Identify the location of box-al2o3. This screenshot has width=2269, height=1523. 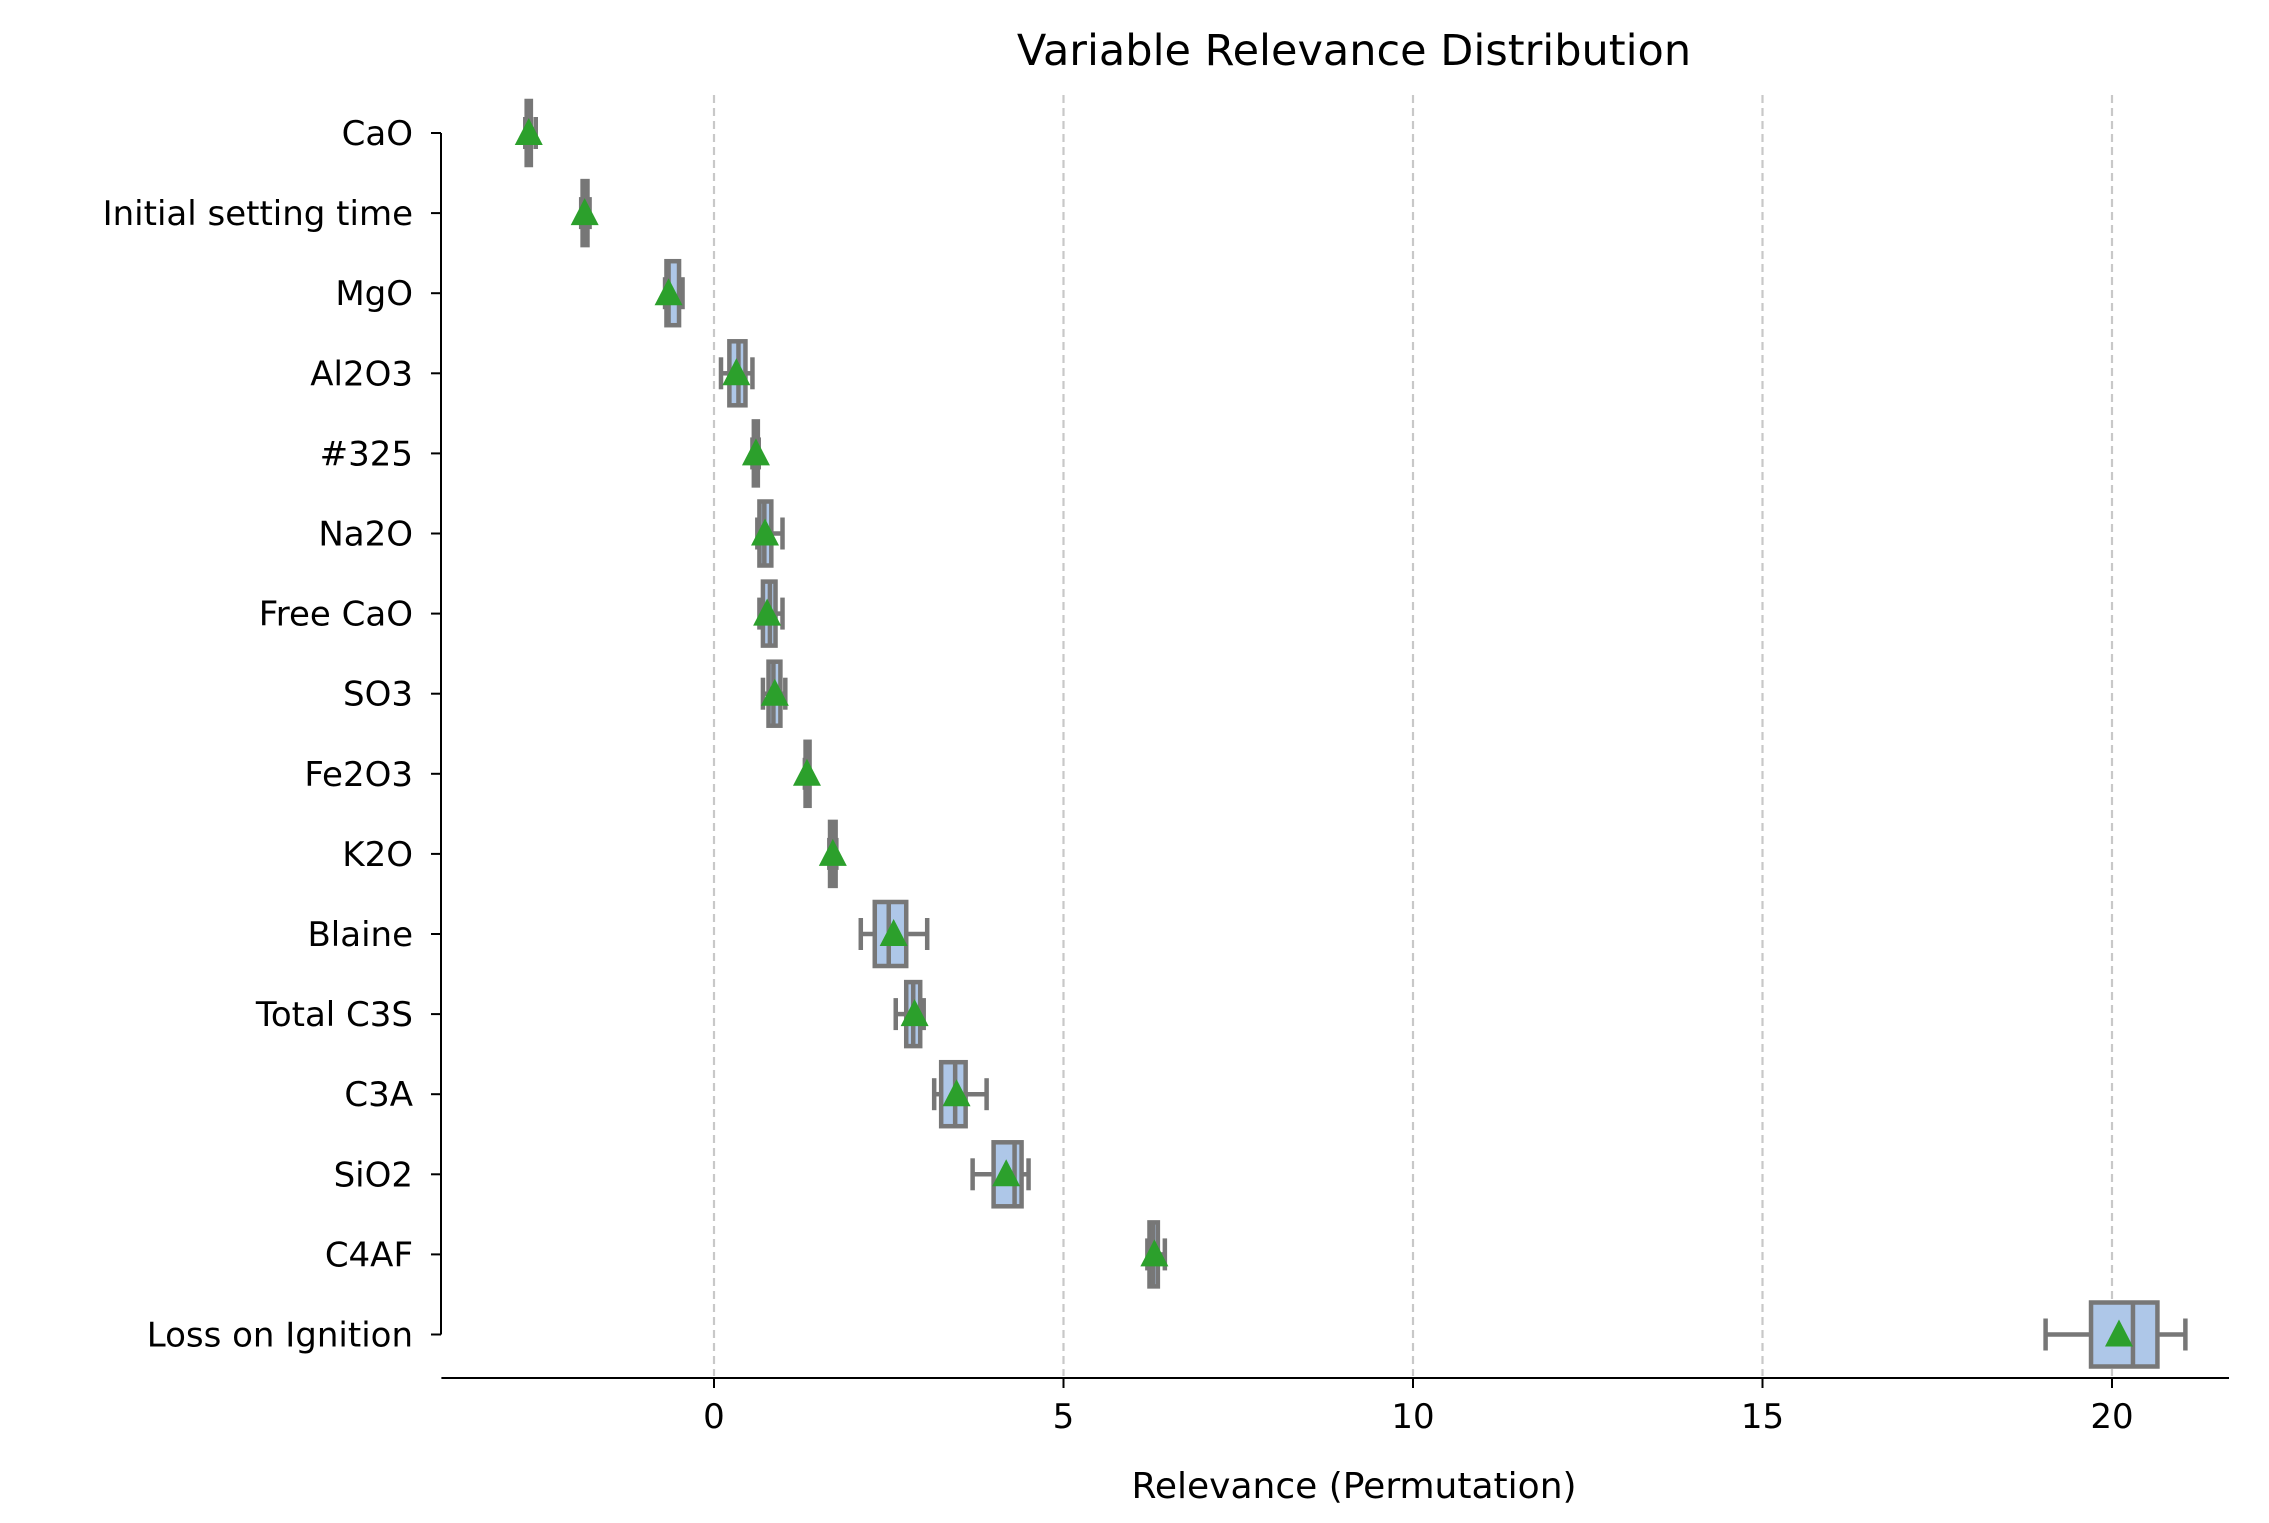
(736, 373).